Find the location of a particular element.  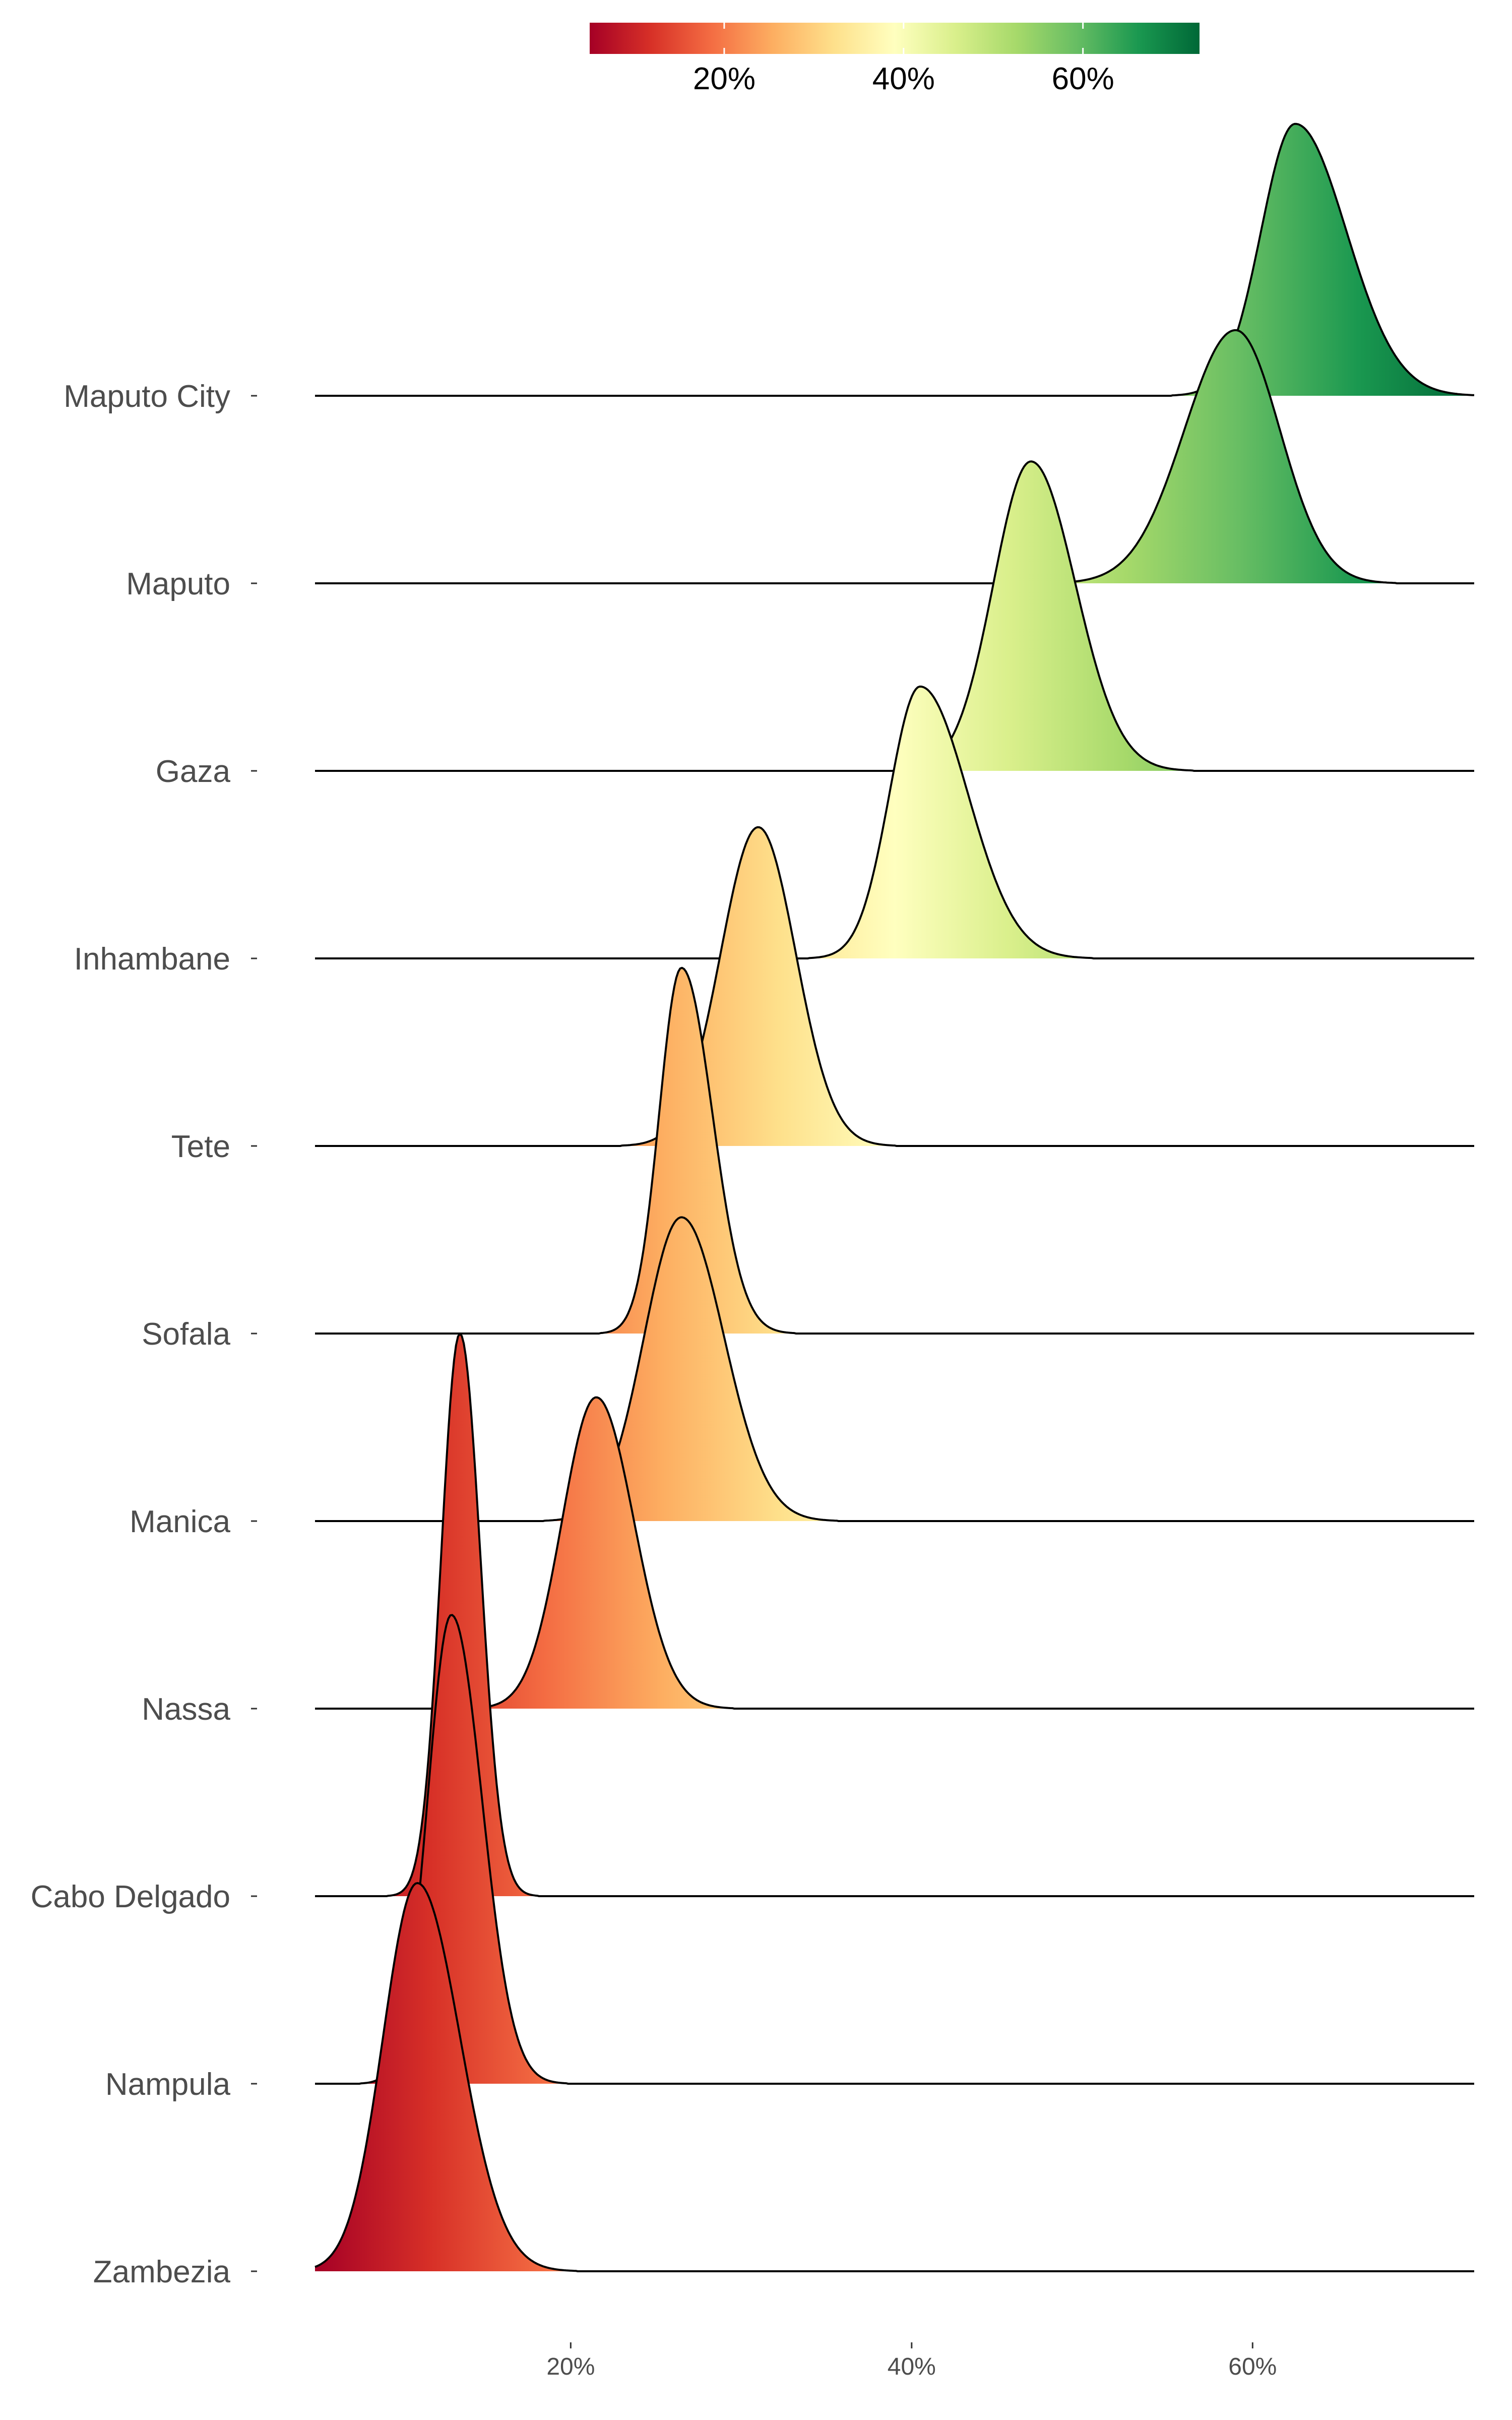

ridge-area-nassa is located at coordinates (895, 1553).